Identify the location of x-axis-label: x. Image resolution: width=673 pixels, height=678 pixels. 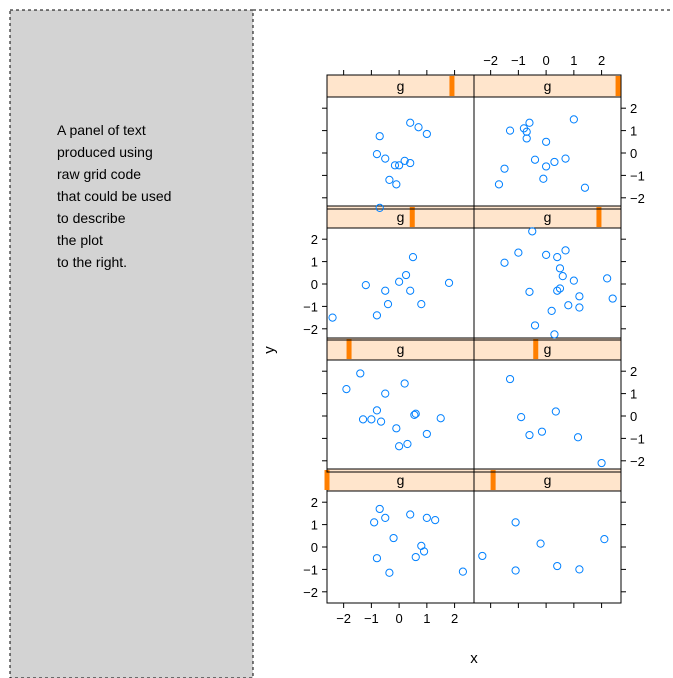
(474, 658).